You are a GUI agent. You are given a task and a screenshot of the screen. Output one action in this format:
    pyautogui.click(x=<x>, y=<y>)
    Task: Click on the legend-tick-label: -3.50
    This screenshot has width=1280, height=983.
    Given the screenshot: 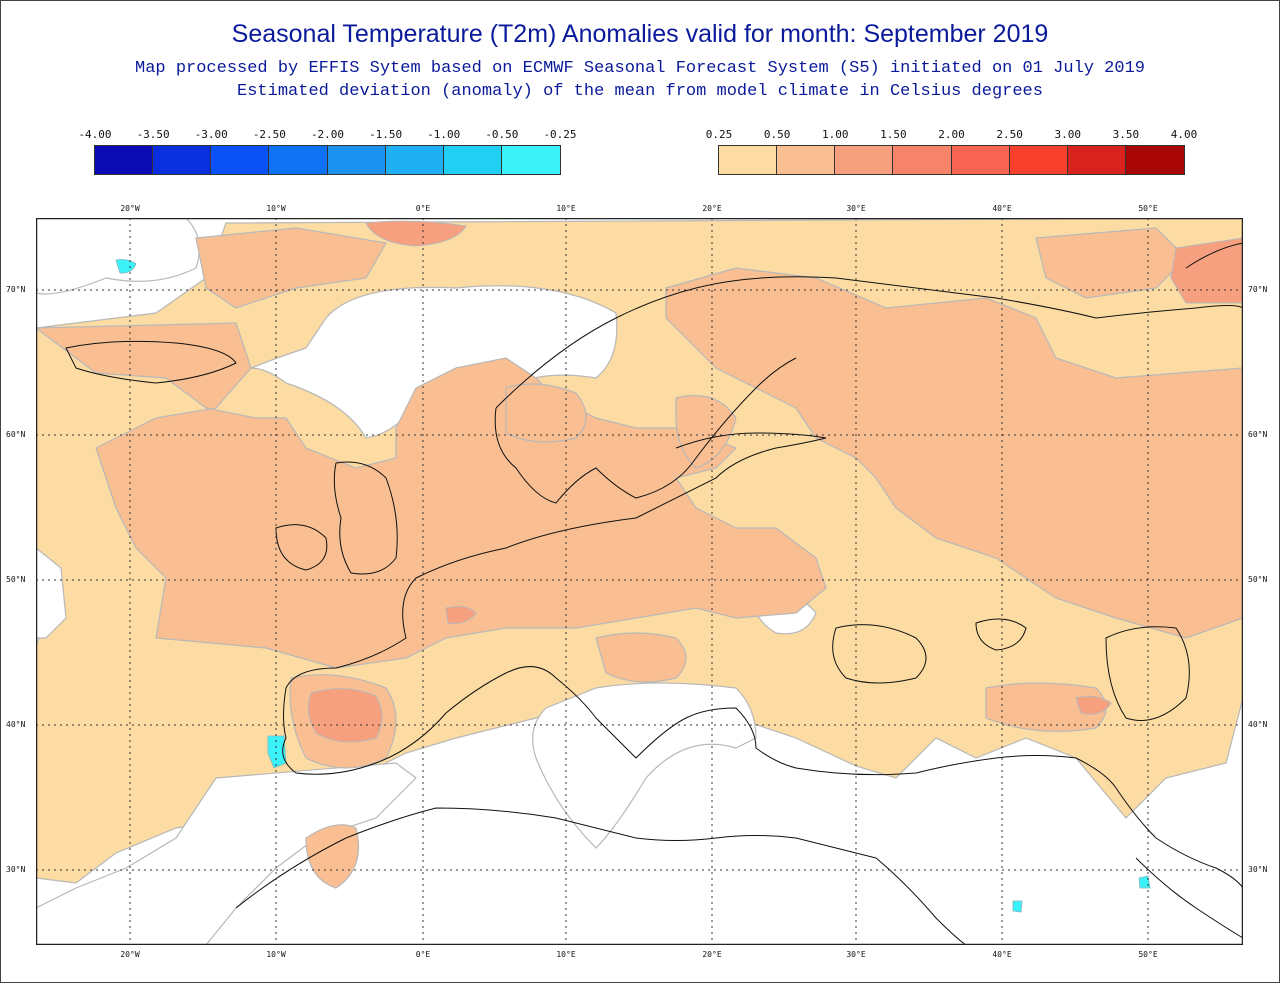 What is the action you would take?
    pyautogui.click(x=153, y=134)
    